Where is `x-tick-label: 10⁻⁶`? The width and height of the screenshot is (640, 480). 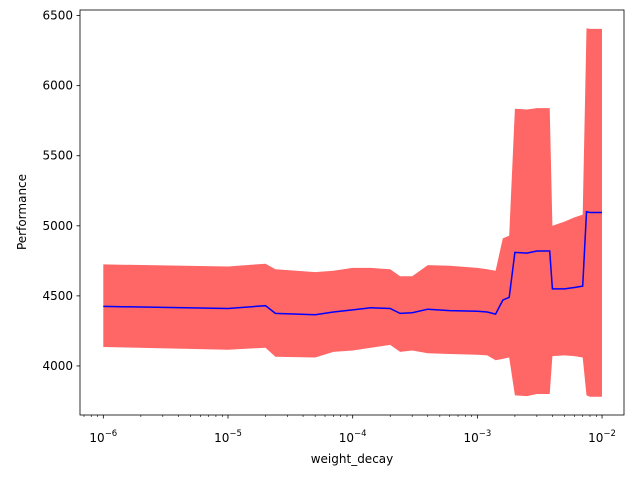 x-tick-label: 10⁻⁶ is located at coordinates (103, 437).